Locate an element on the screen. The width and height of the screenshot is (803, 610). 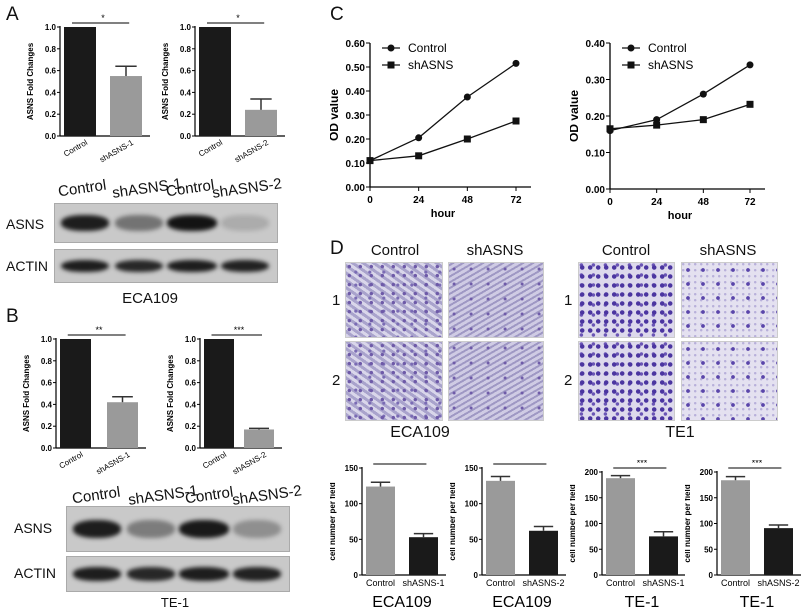
panel-label-d: D is located at coordinates (337, 248).